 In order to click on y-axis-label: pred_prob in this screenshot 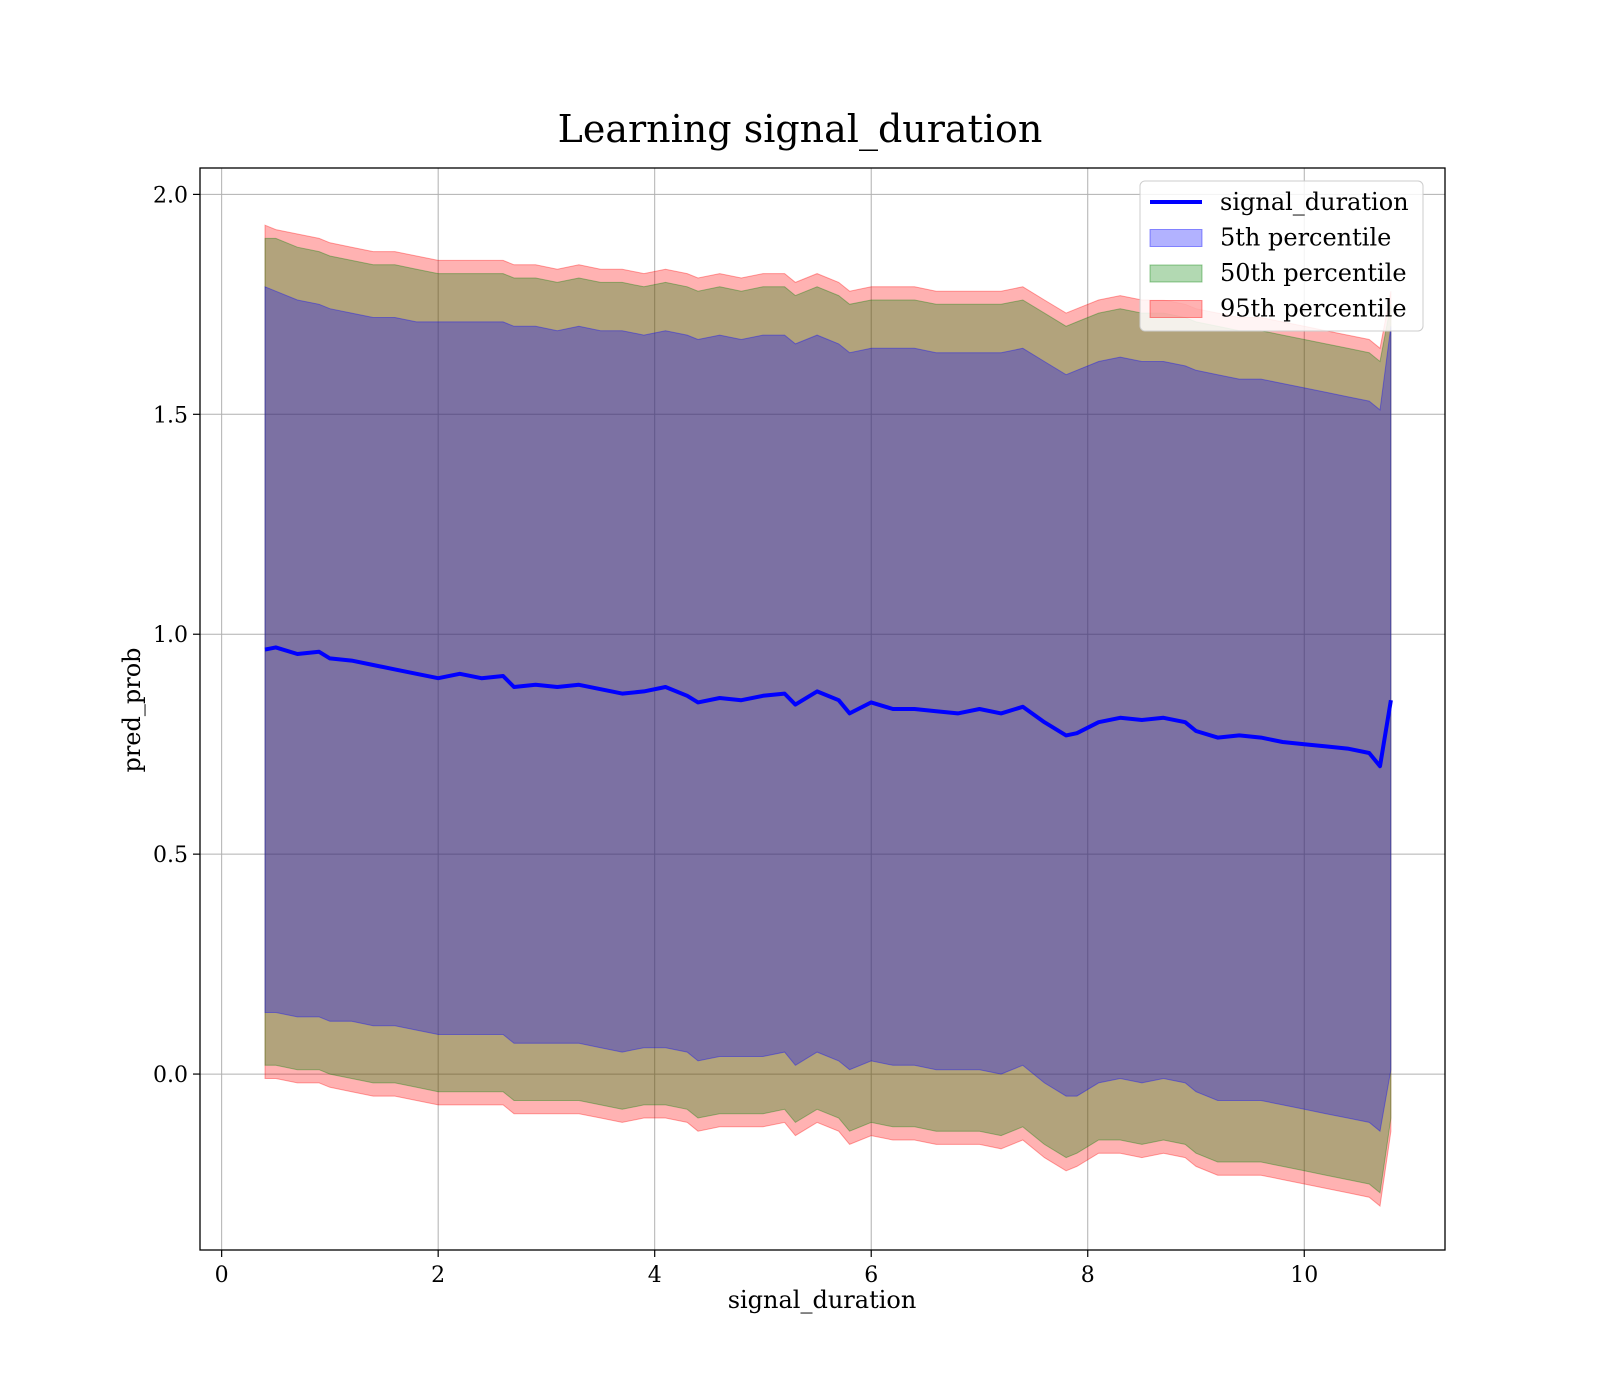, I will do `click(132, 709)`.